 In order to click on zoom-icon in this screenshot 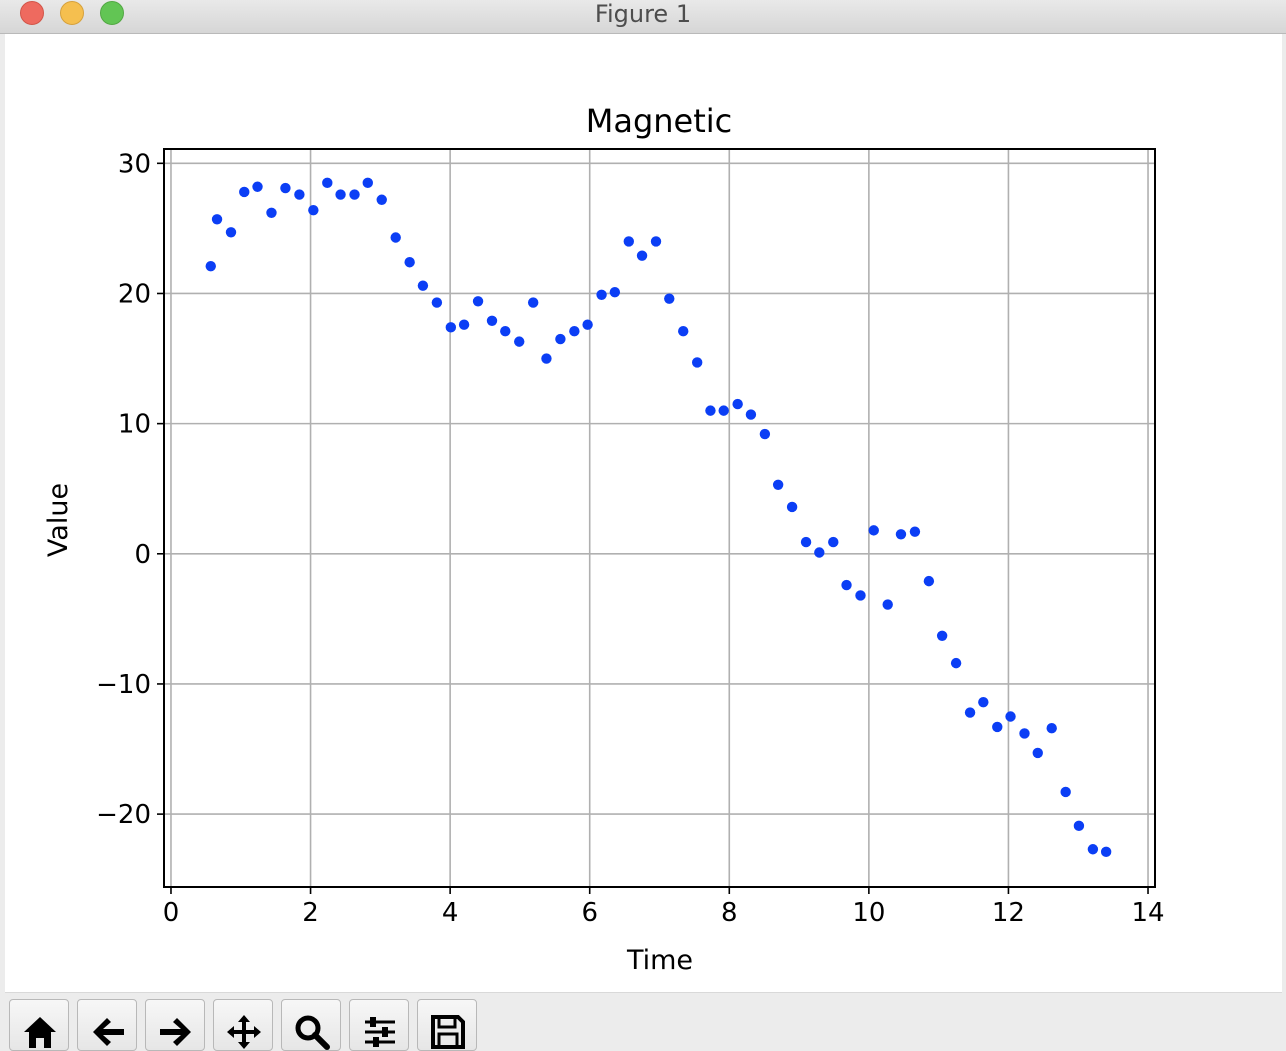, I will do `click(312, 1032)`.